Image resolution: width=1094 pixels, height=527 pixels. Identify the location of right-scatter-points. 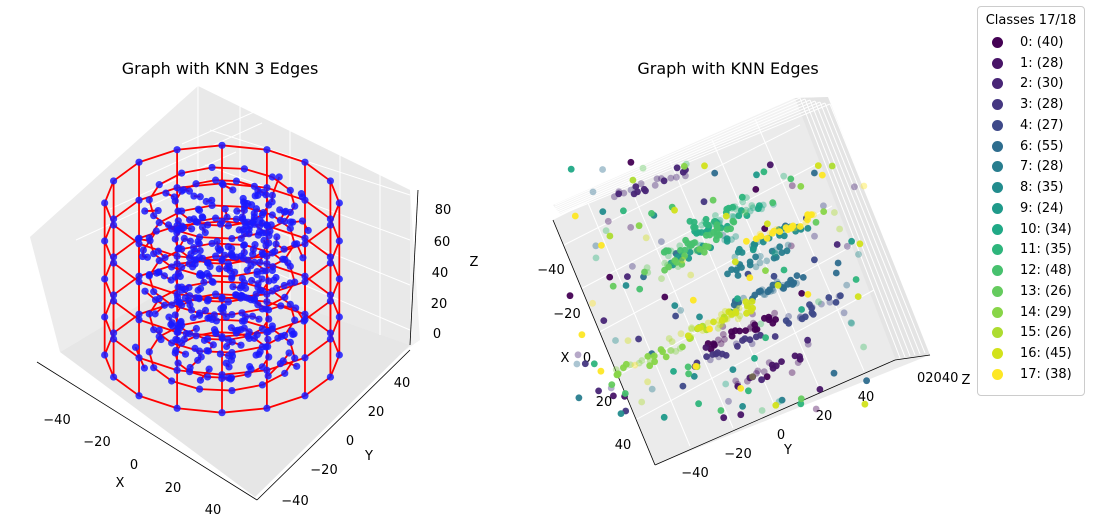
(718, 290).